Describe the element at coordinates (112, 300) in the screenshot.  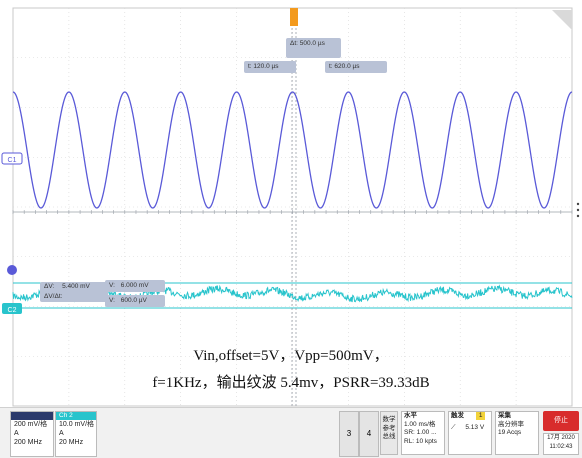
I see `v2-label: V:` at that location.